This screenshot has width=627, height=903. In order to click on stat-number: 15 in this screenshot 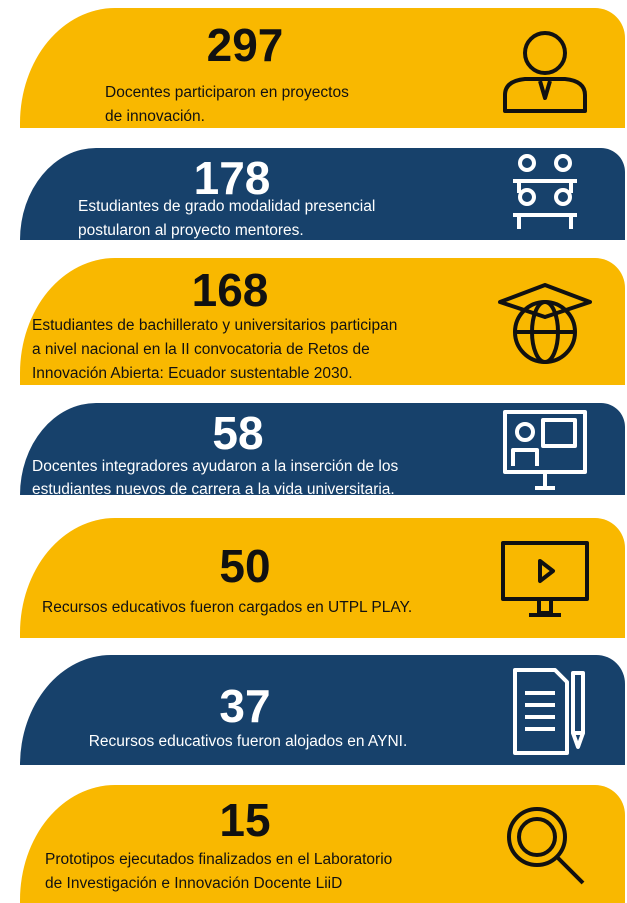, I will do `click(245, 820)`.